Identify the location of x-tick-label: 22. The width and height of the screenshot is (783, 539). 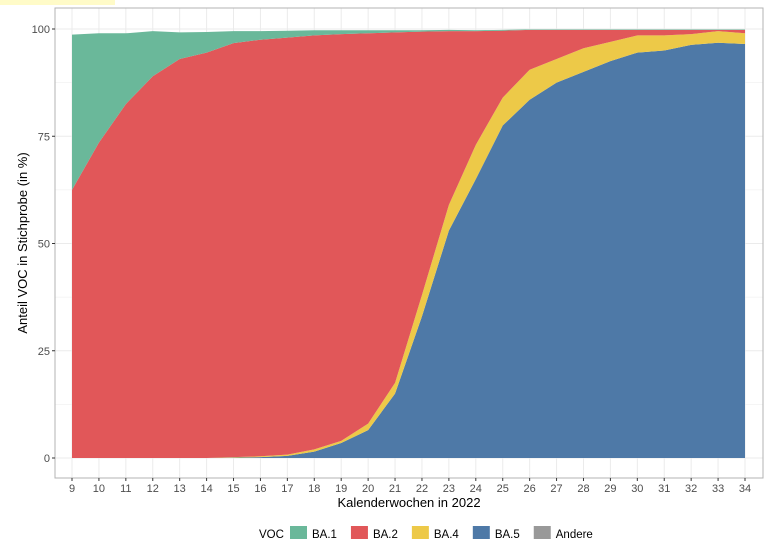
(422, 489).